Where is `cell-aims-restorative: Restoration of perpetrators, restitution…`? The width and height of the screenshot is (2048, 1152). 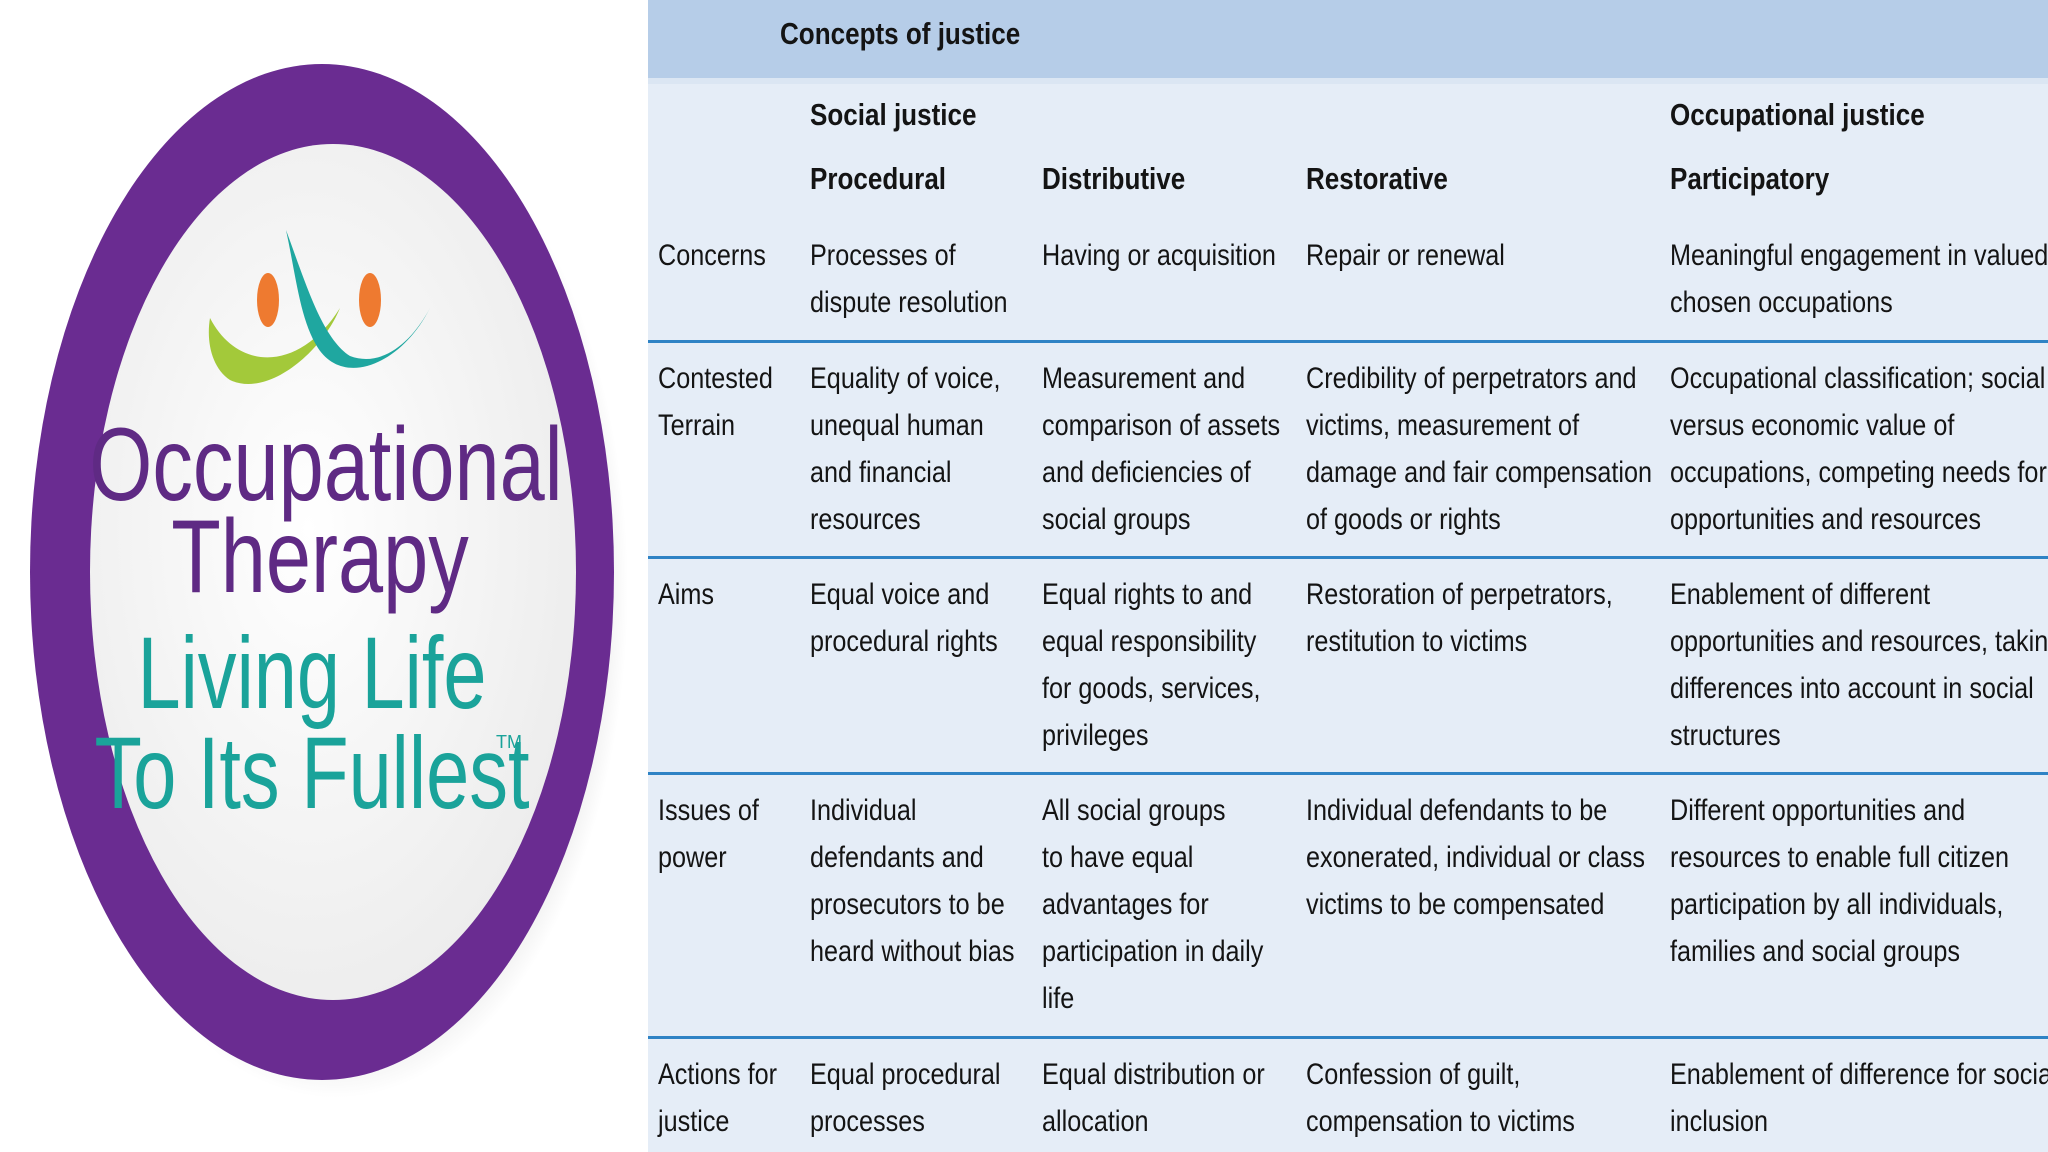
cell-aims-restorative: Restoration of perpetrators, restitution… is located at coordinates (1459, 618).